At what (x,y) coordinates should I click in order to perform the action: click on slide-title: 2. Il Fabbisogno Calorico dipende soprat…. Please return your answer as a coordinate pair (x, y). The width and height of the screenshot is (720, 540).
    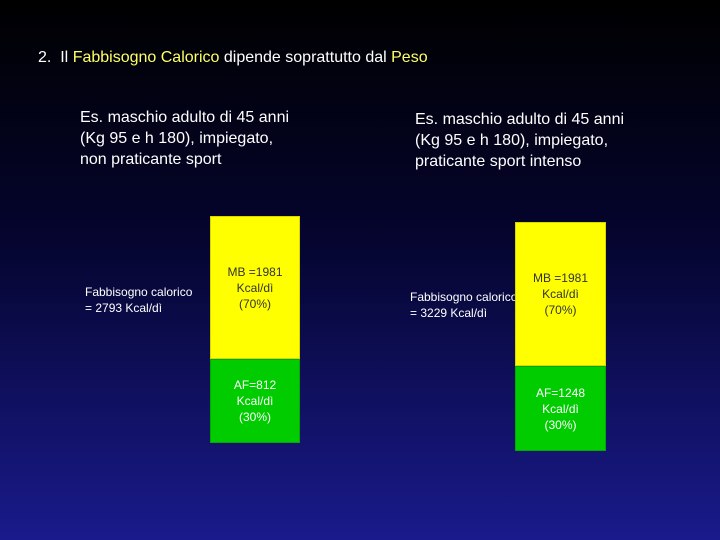
    Looking at the image, I should click on (233, 58).